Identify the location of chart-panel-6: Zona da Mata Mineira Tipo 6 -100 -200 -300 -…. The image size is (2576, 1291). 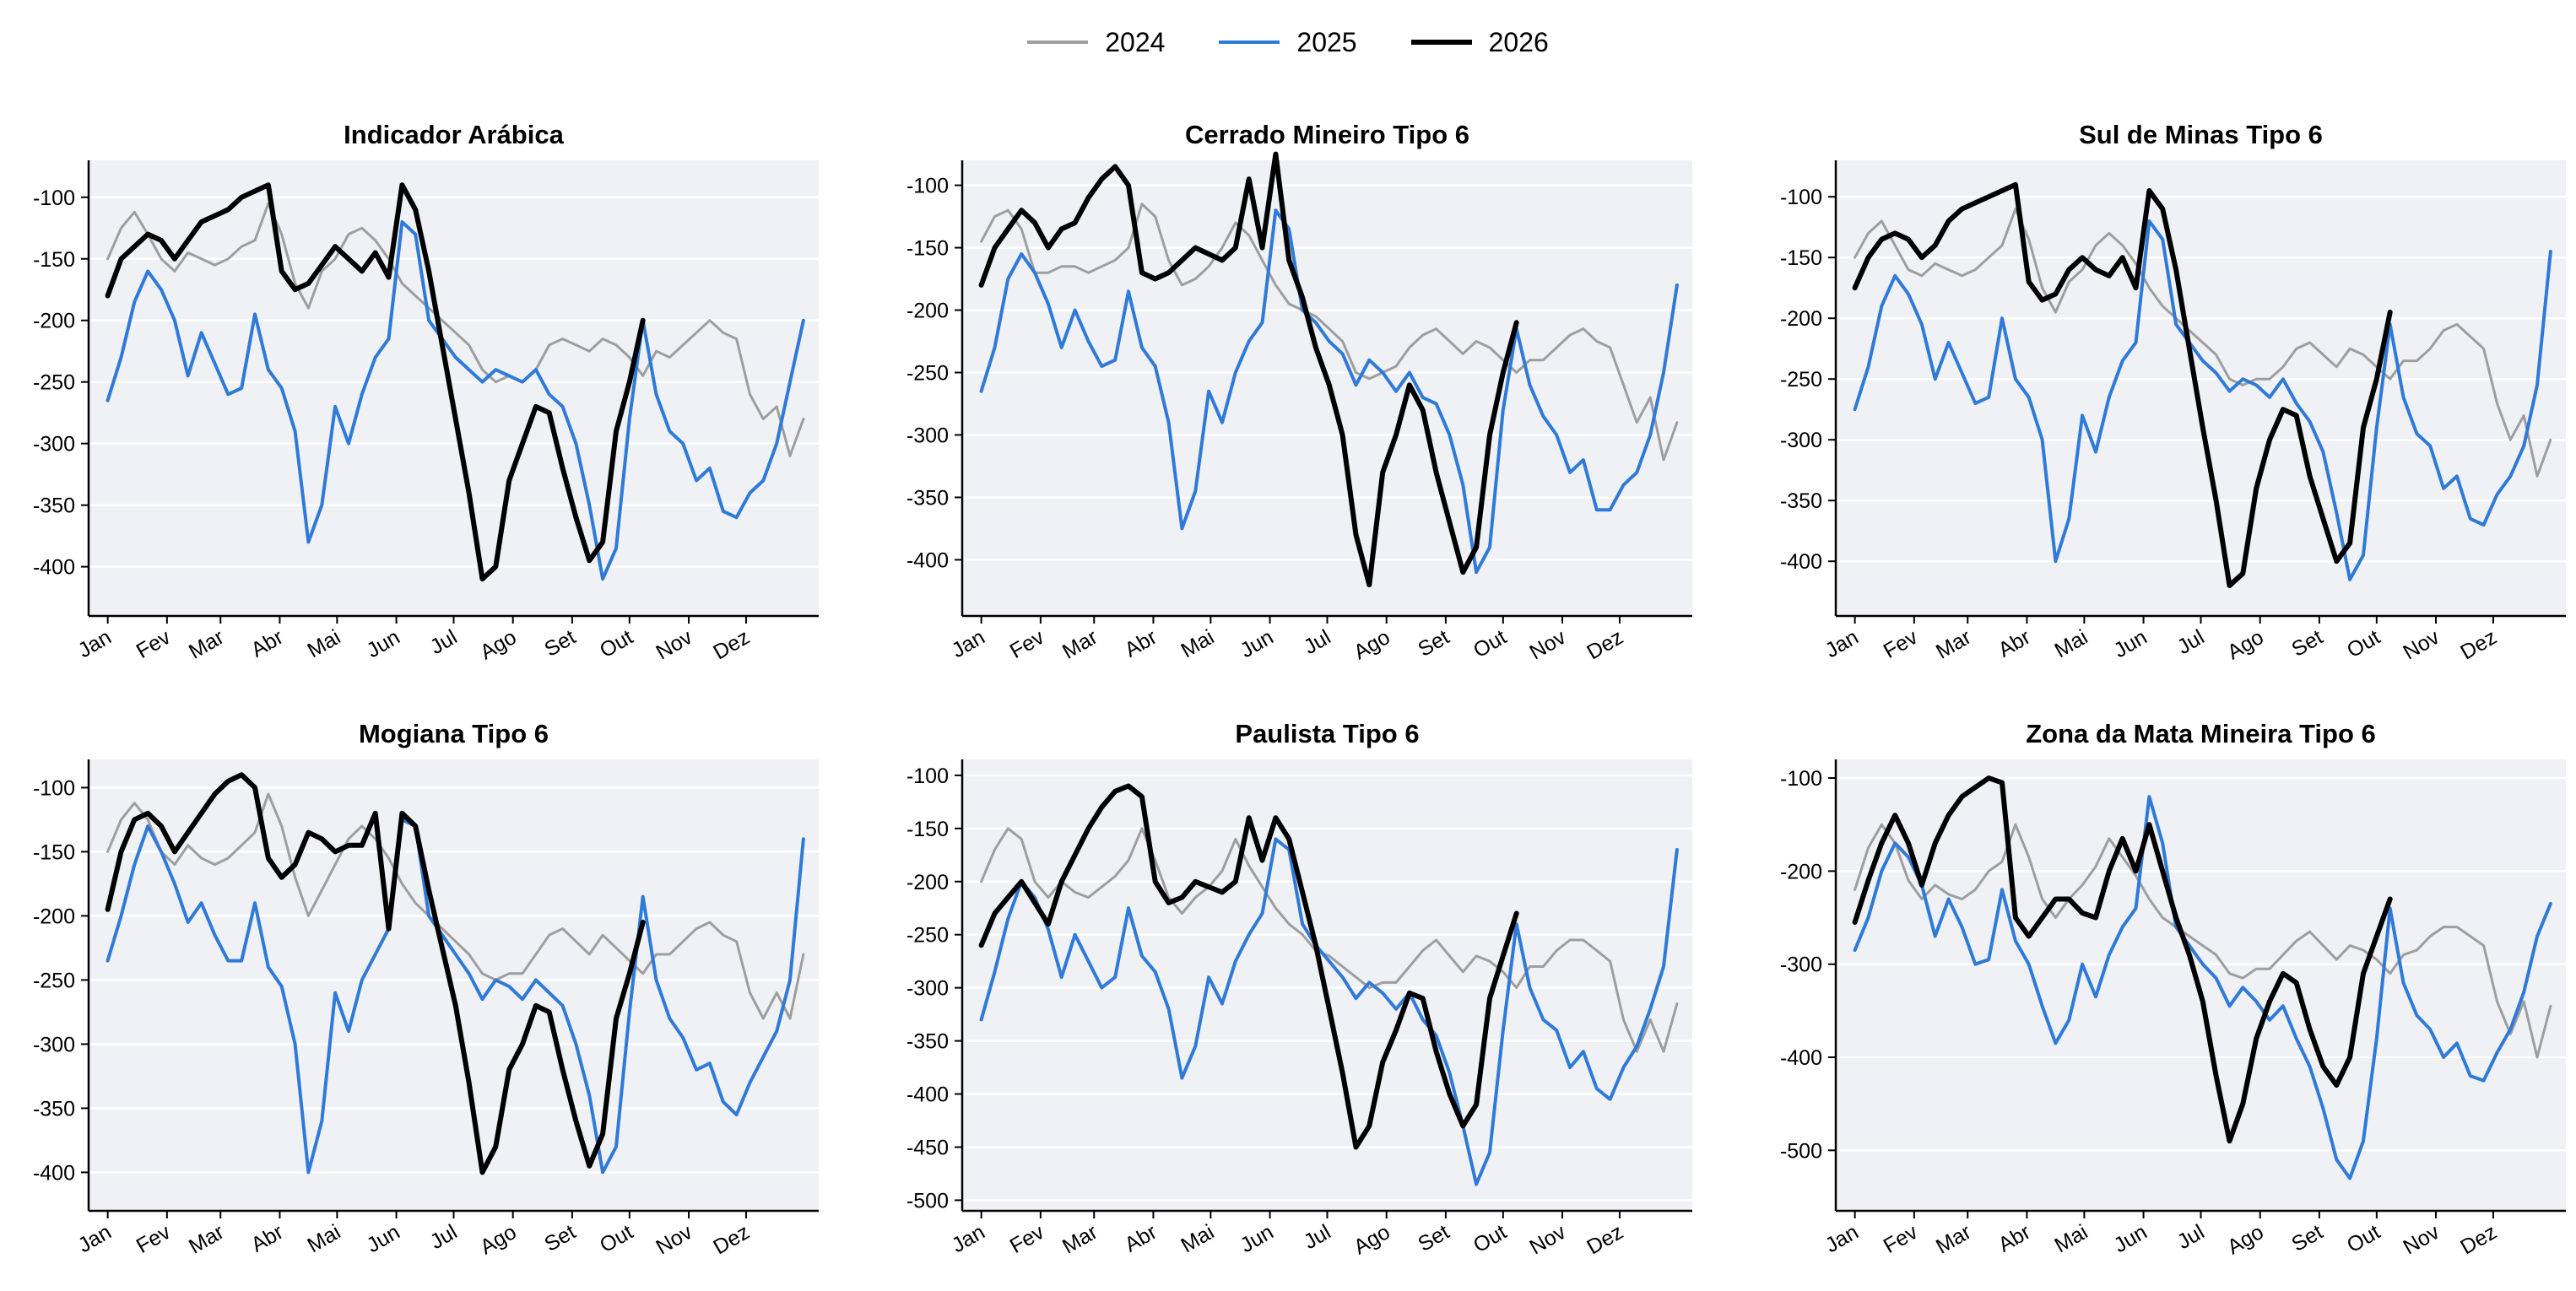
(2173, 989).